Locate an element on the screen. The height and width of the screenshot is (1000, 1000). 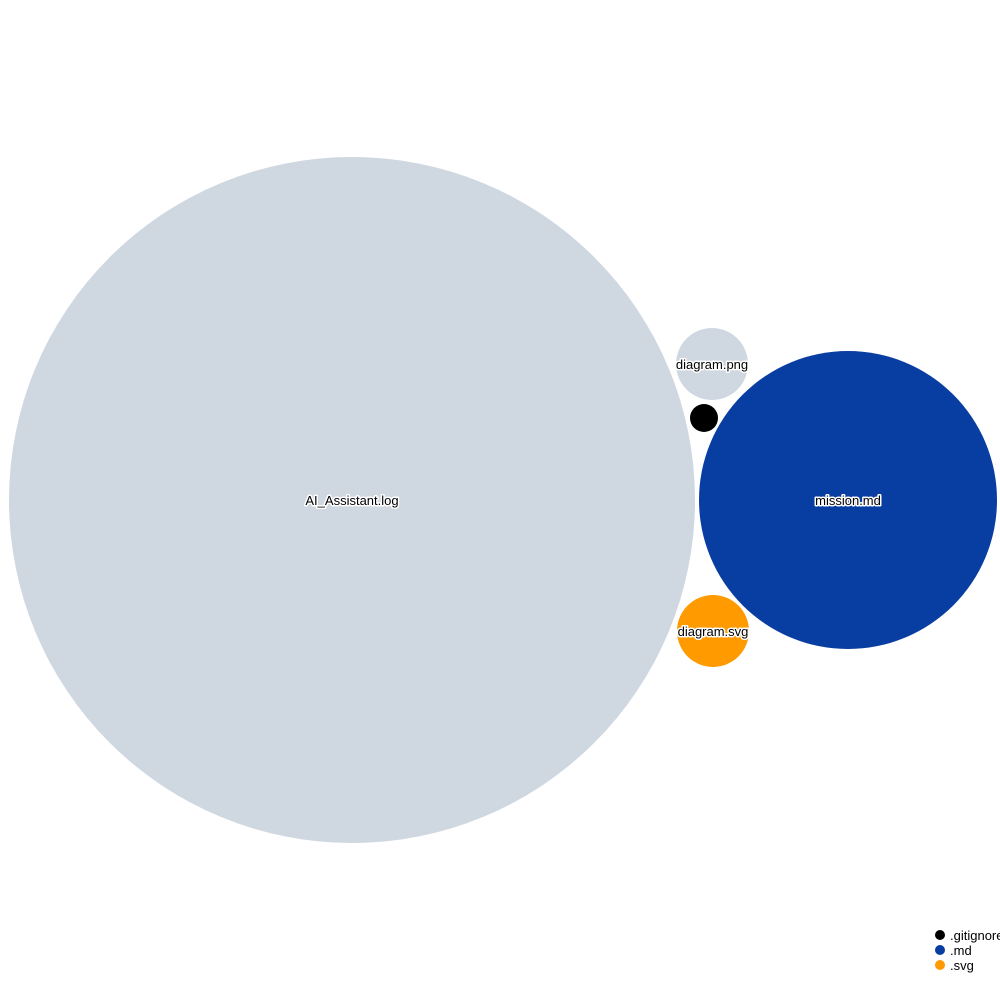
legend-label-md: .md is located at coordinates (961, 950).